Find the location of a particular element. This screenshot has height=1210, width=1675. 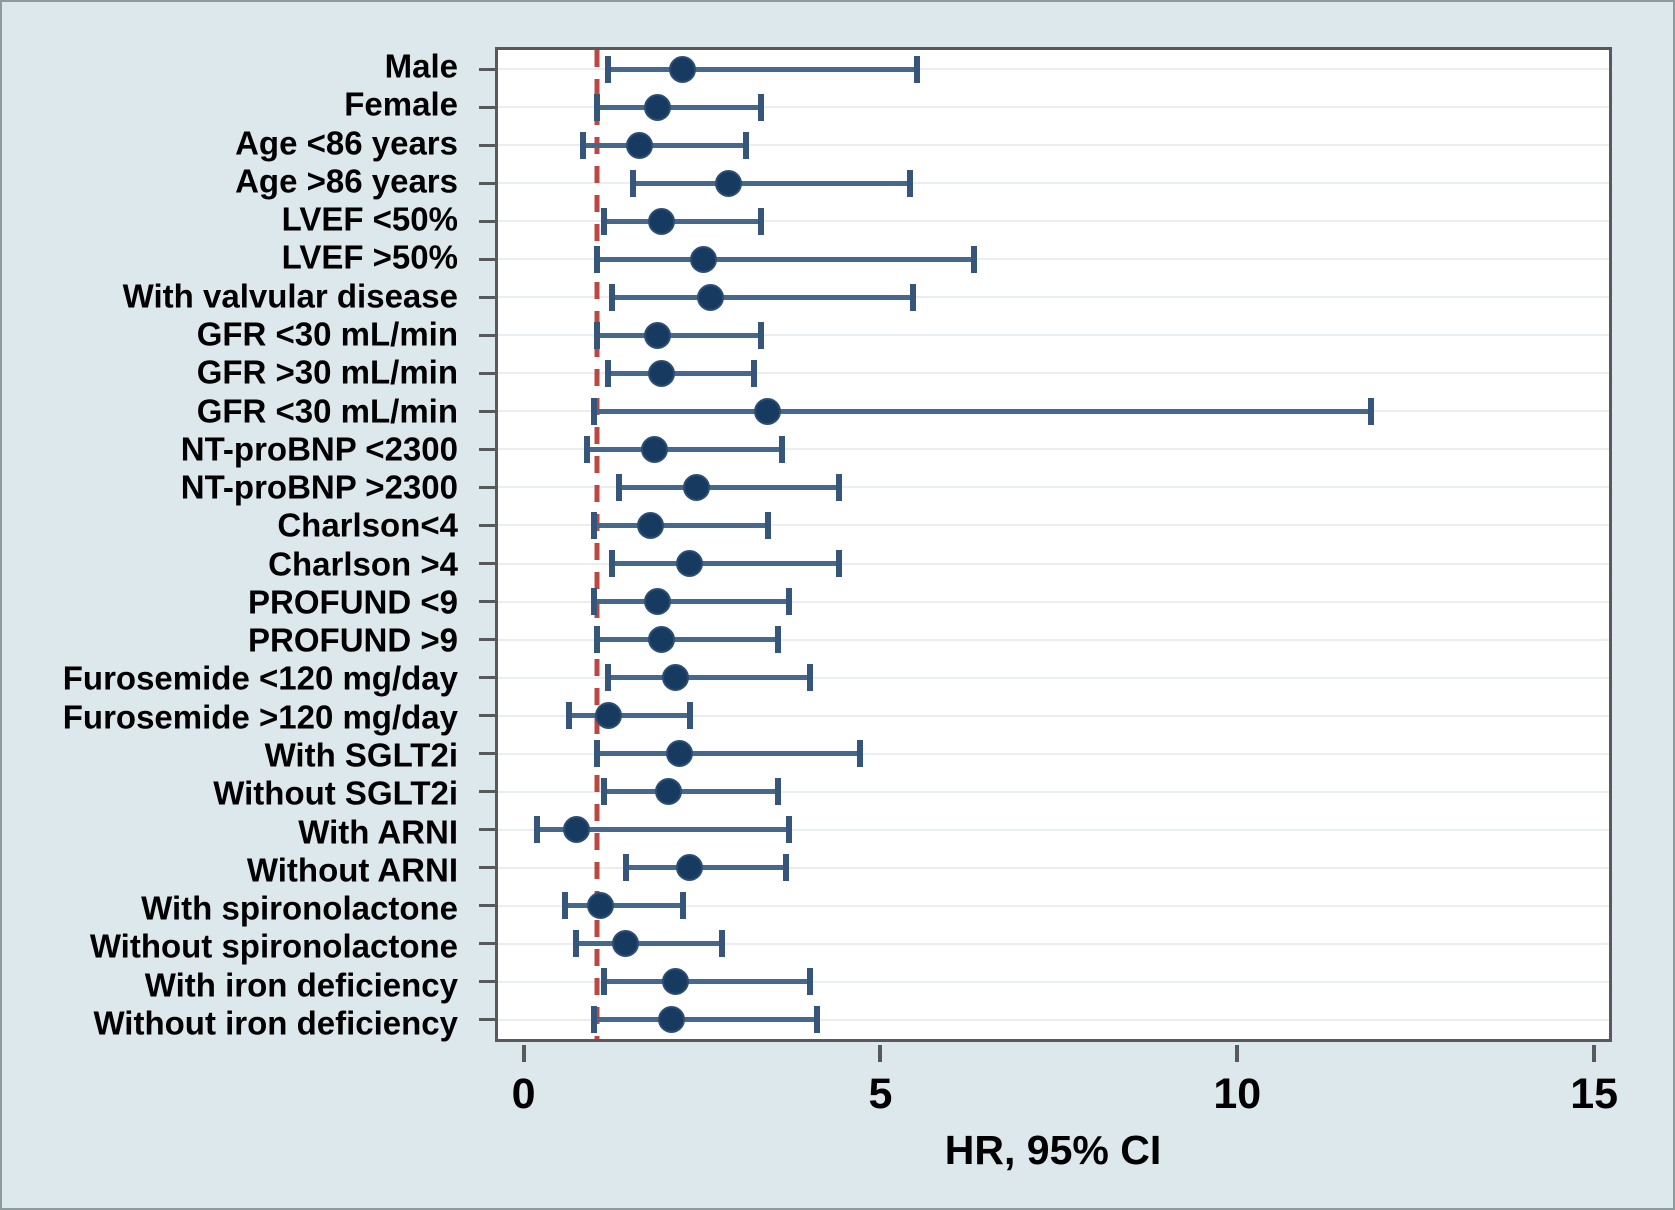

row-label: LVEF <50% is located at coordinates (369, 219).